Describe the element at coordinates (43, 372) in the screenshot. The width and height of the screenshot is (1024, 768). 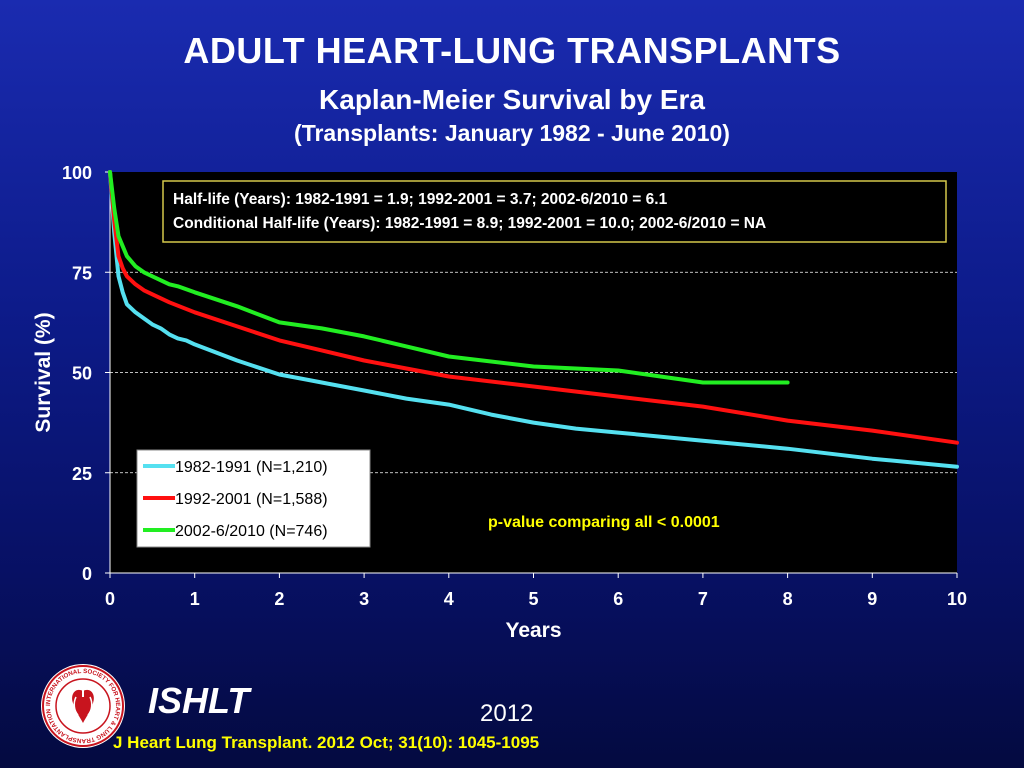
I see `y-axis-label: Survival (%)` at that location.